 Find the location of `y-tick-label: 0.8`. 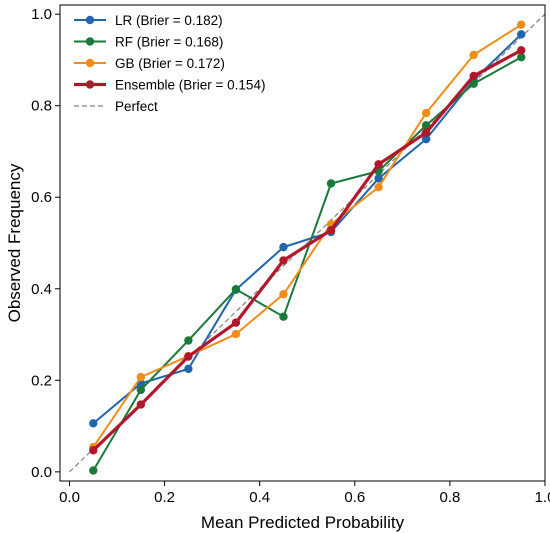

y-tick-label: 0.8 is located at coordinates (41, 106).